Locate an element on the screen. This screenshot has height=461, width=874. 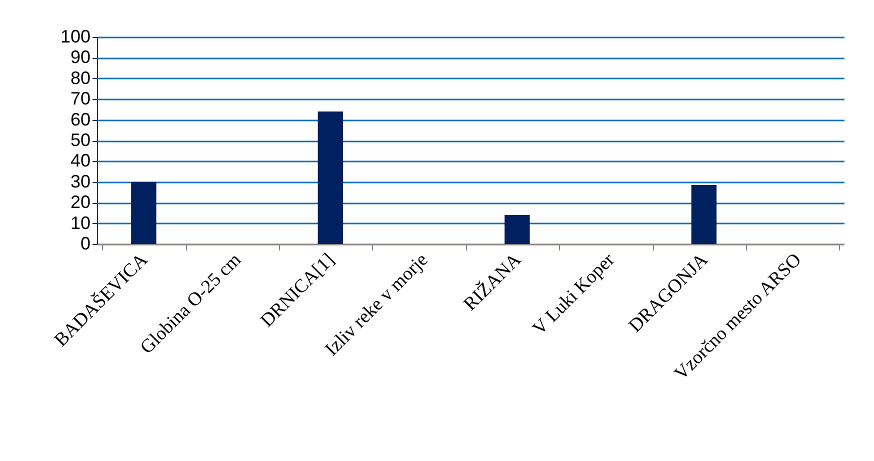
y-tick-label: 20 is located at coordinates (80, 202).